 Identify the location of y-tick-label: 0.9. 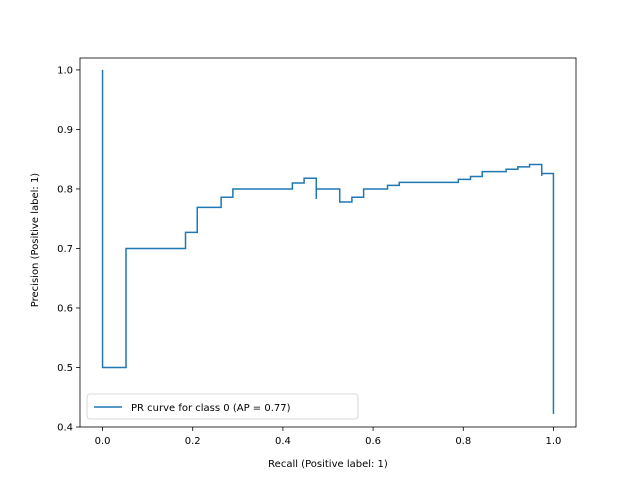
(65, 130).